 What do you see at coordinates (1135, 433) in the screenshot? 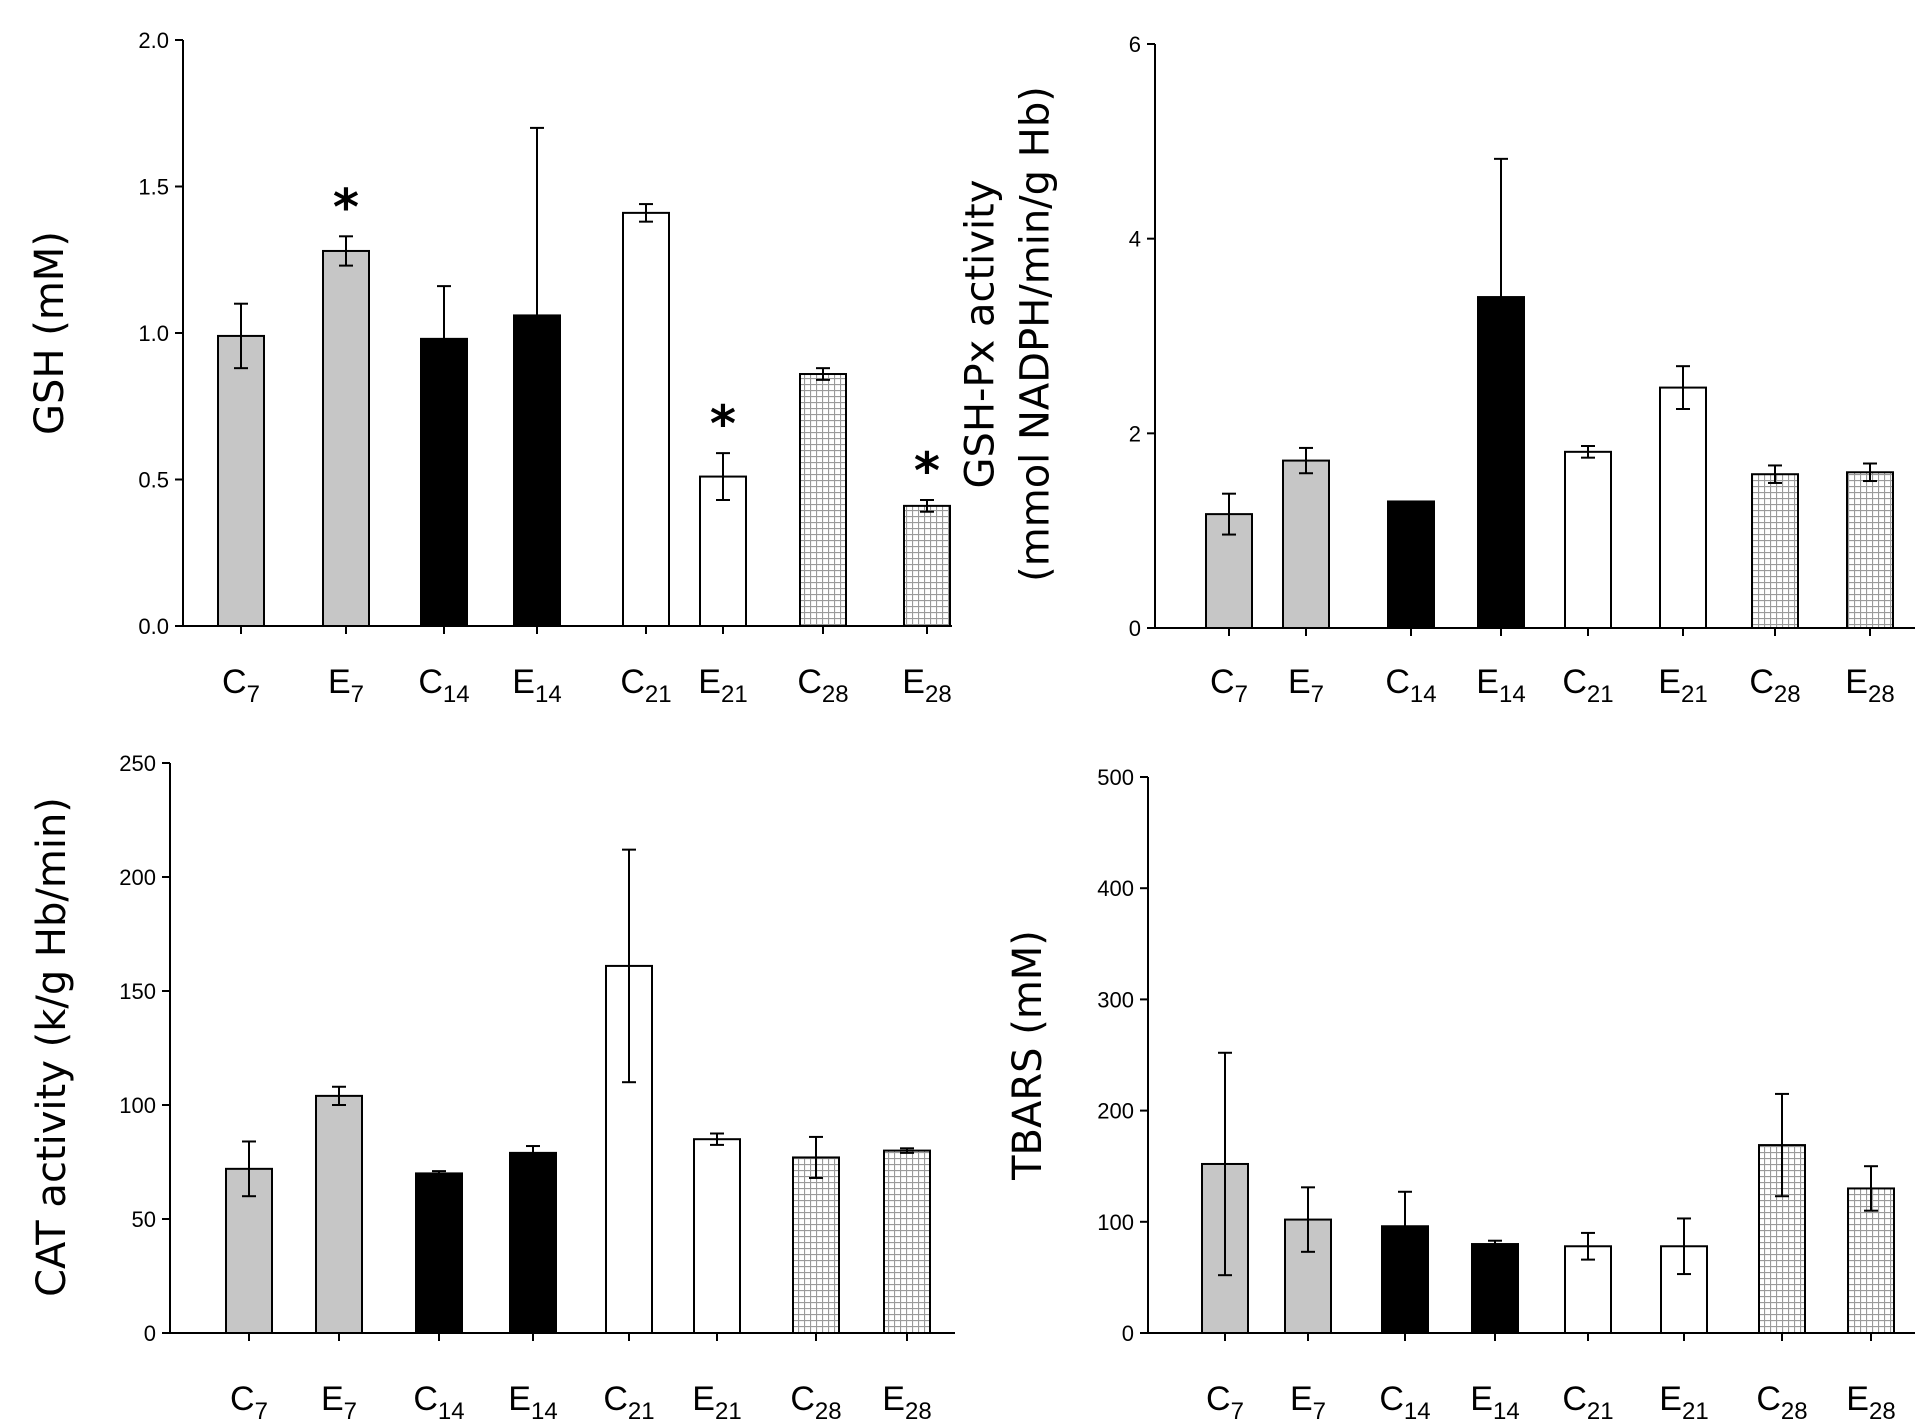
I see `y-tick-label: 2` at bounding box center [1135, 433].